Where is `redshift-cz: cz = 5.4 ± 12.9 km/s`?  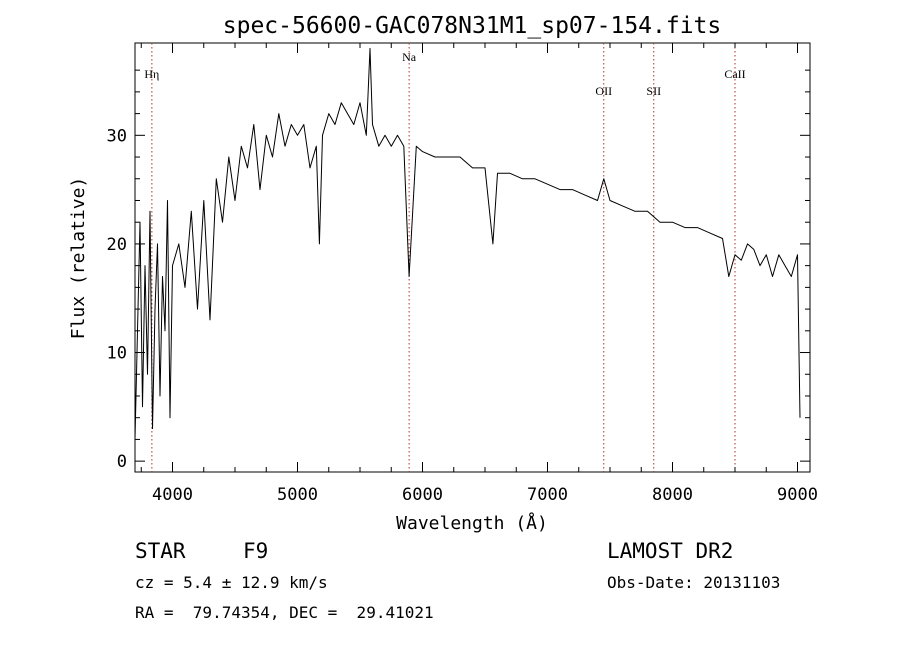
redshift-cz: cz = 5.4 ± 12.9 km/s is located at coordinates (231, 582).